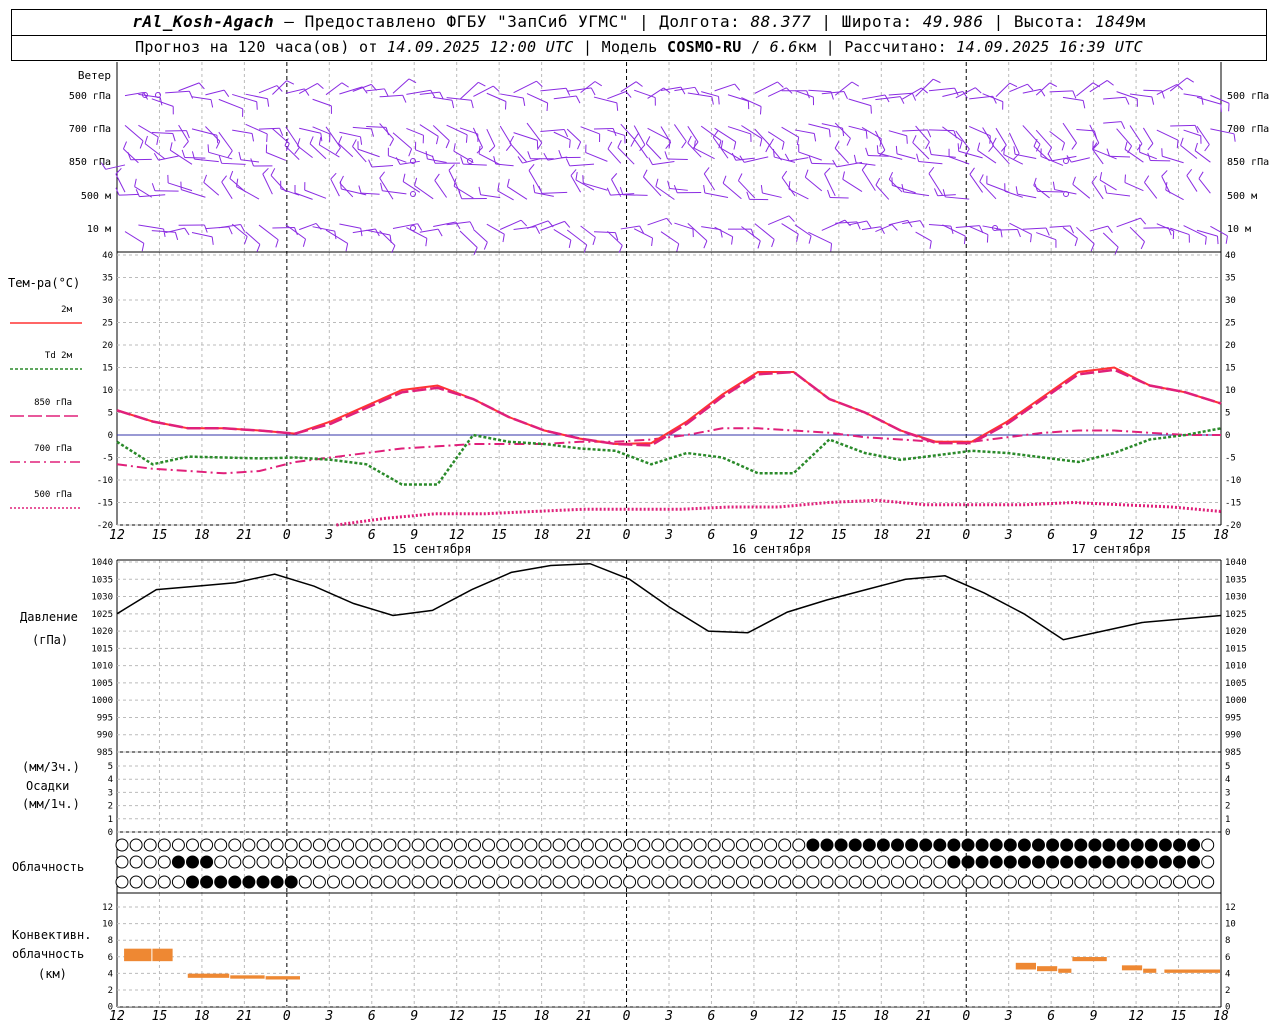 This screenshot has height=1024, width=1280. I want to click on precip-ytick: 0, so click(110, 833).